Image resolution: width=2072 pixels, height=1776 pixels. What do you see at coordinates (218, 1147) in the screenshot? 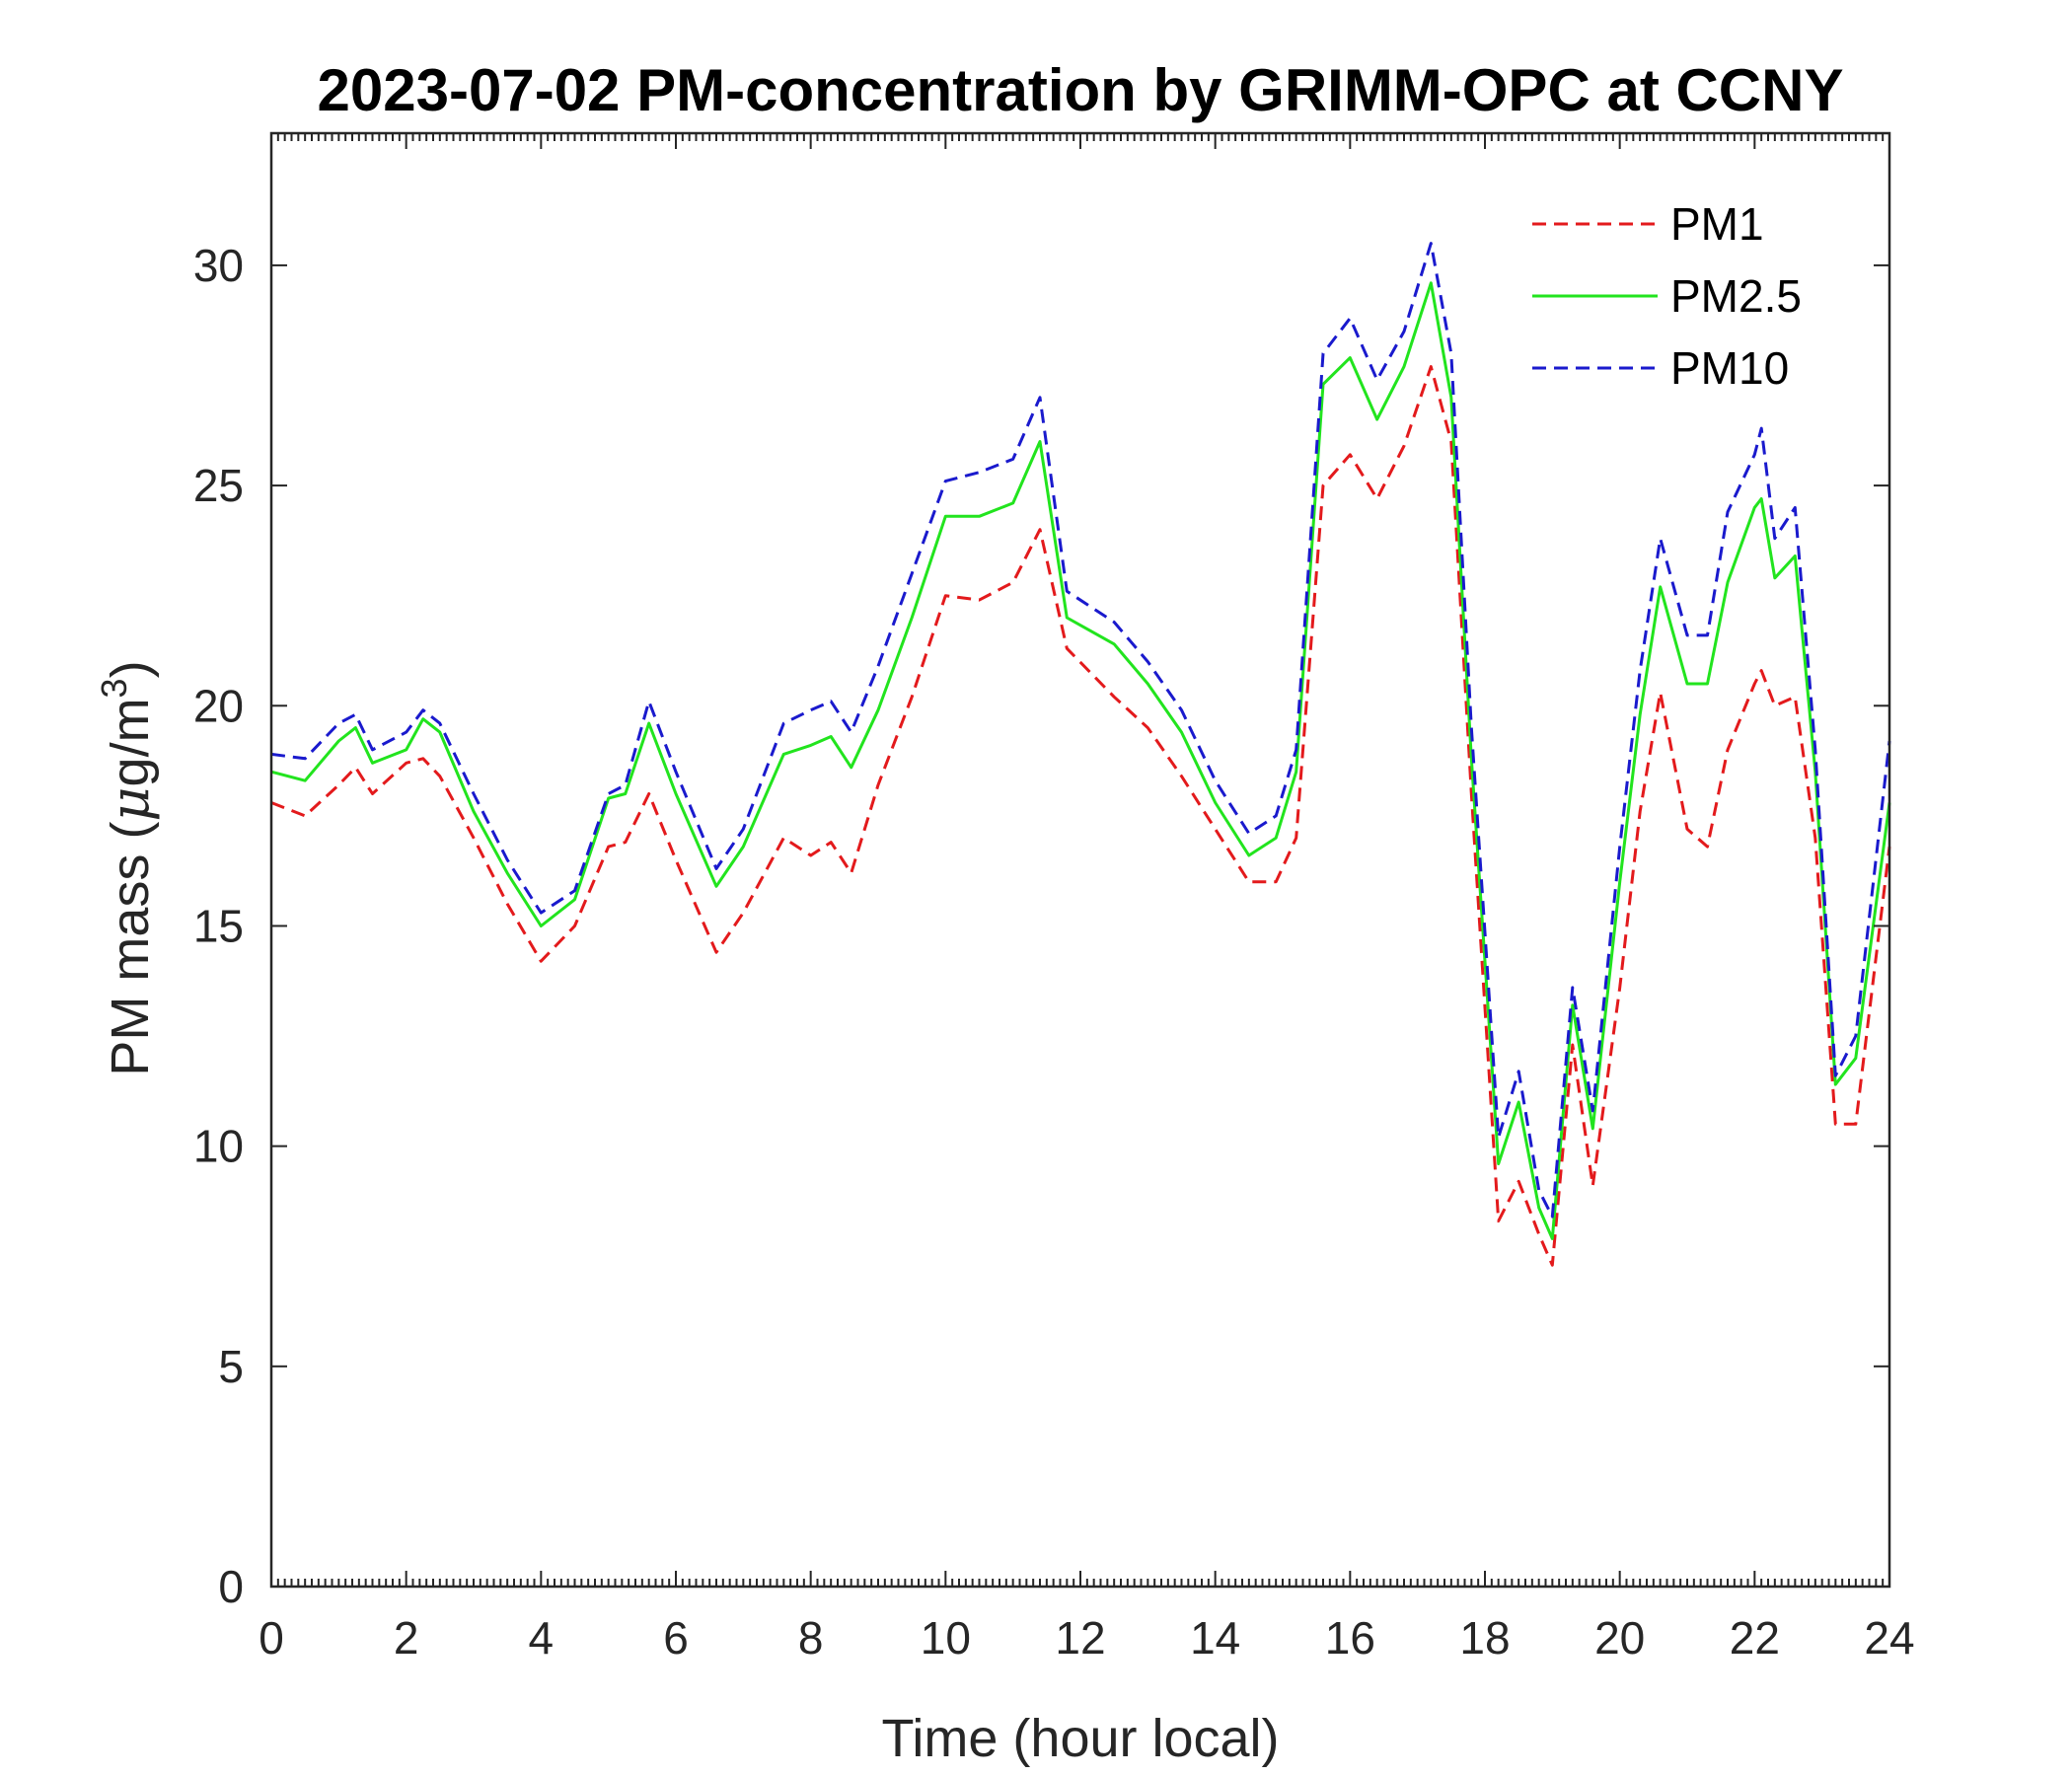
I see `y-tick-label: 10` at bounding box center [218, 1147].